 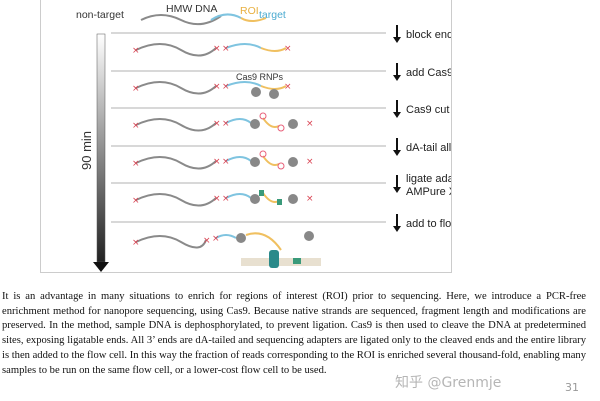 I want to click on cas9-protein-icons, so click(x=275, y=165).